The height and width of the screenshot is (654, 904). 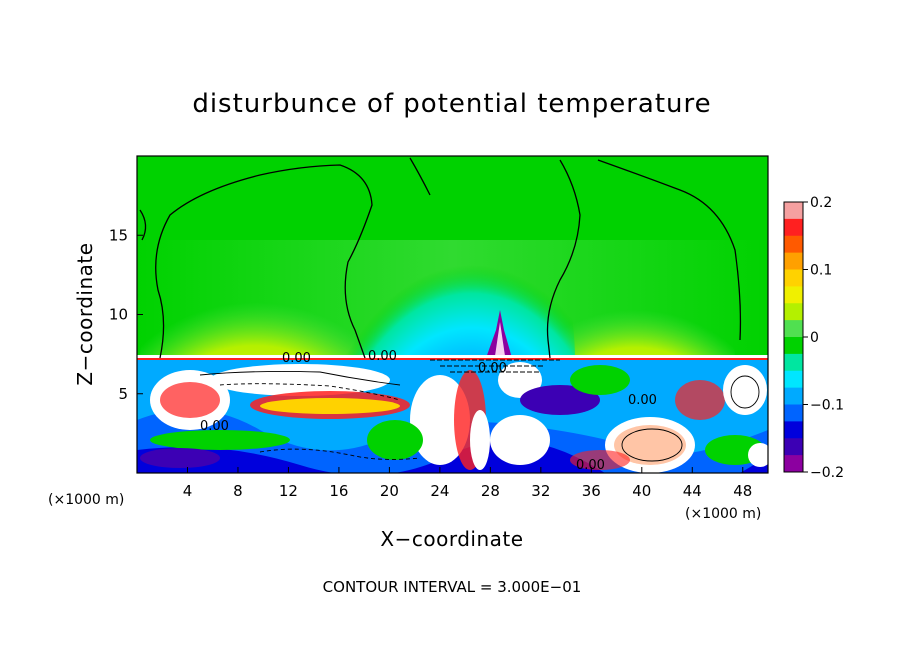 What do you see at coordinates (821, 203) in the screenshot?
I see `colorbar-tick-label: 0.2` at bounding box center [821, 203].